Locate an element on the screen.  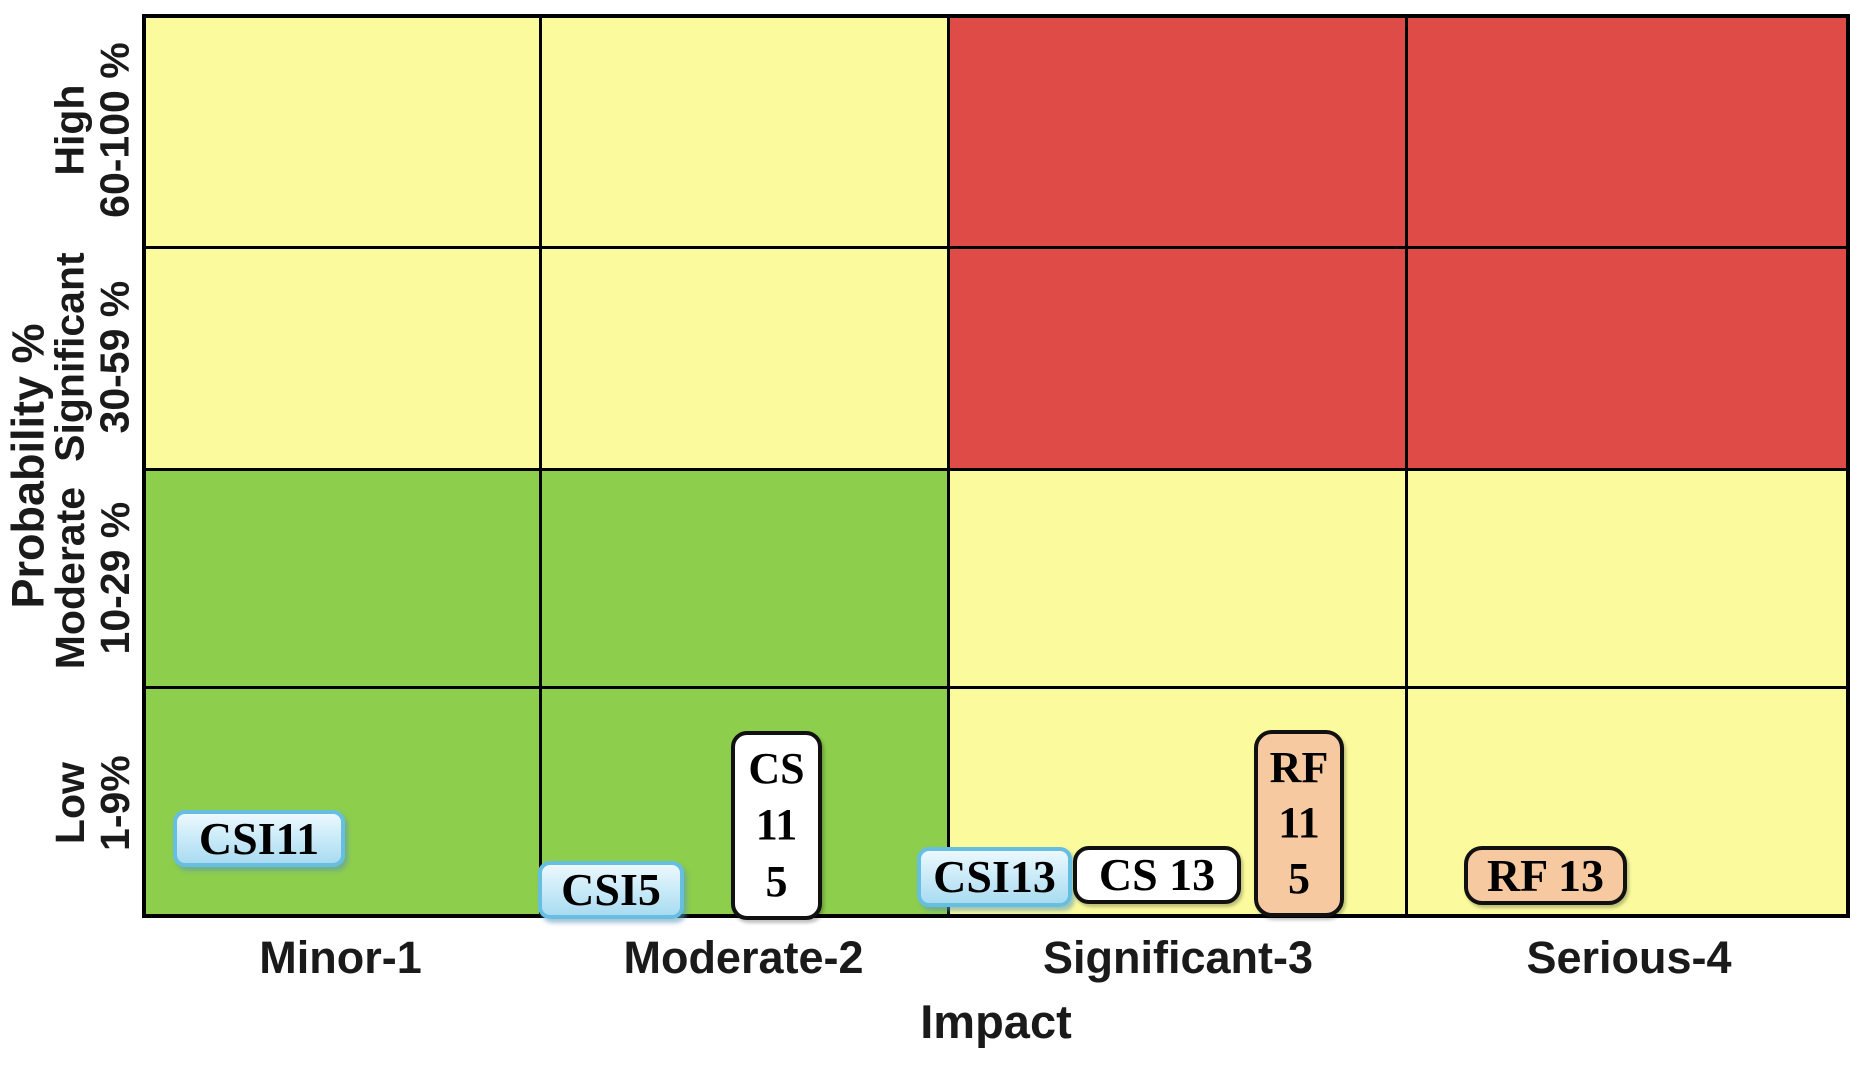
y-tick-low: Low 1-9% is located at coordinates (93, 803).